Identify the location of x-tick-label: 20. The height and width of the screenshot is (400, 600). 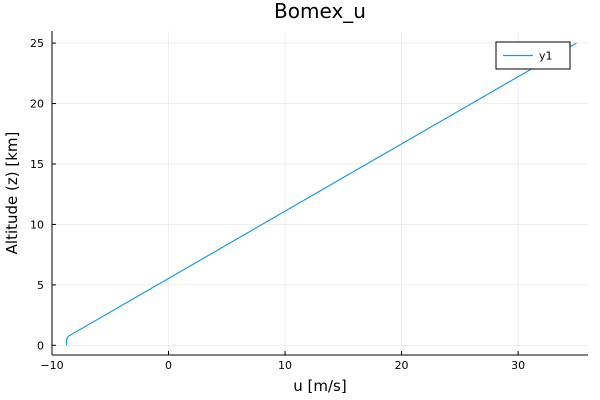
(402, 365).